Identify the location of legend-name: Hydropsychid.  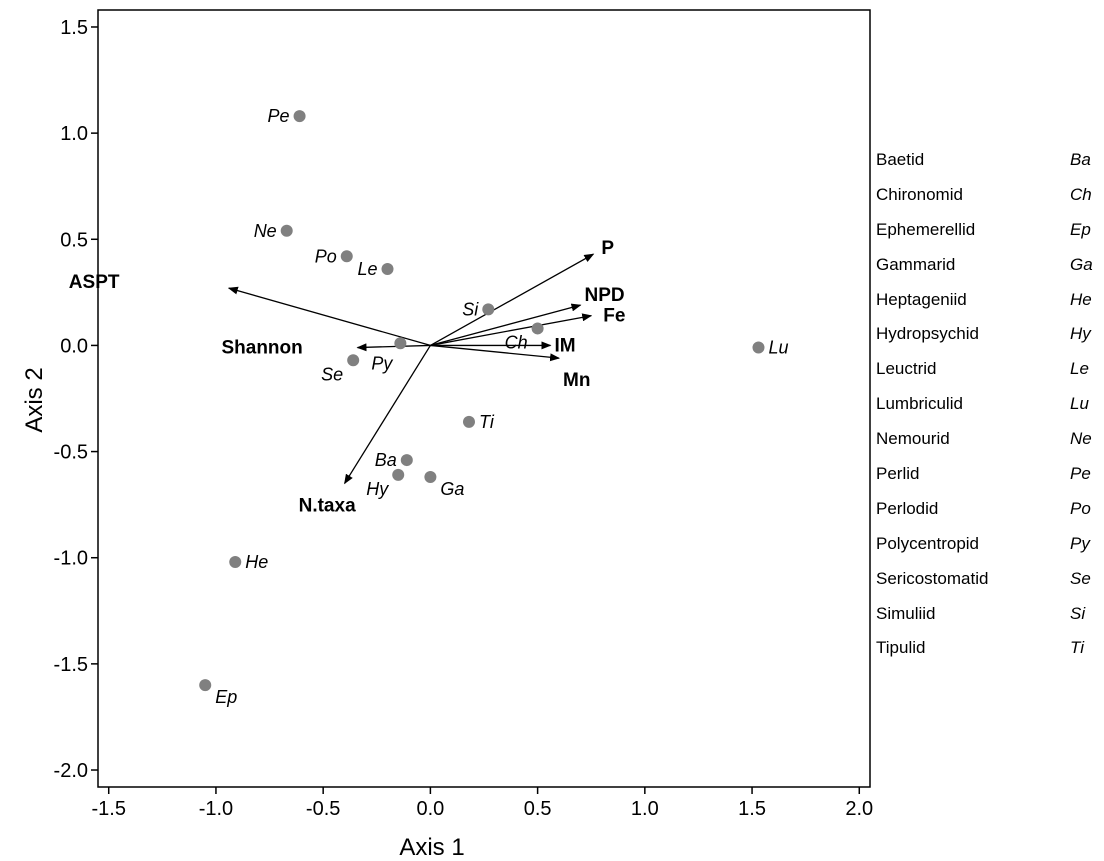
(927, 334).